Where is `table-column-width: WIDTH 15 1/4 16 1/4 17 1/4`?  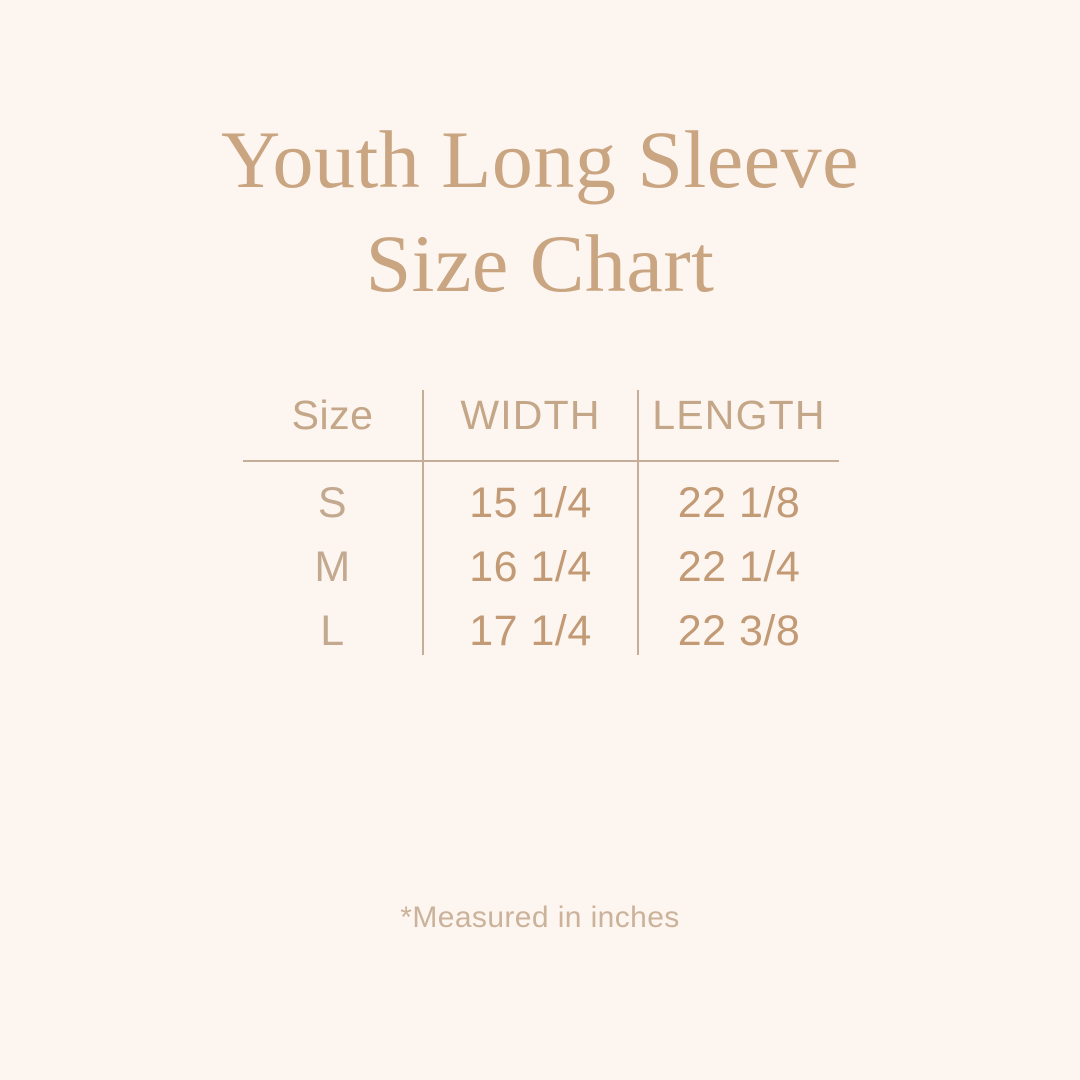 table-column-width: WIDTH 15 1/4 16 1/4 17 1/4 is located at coordinates (530, 520).